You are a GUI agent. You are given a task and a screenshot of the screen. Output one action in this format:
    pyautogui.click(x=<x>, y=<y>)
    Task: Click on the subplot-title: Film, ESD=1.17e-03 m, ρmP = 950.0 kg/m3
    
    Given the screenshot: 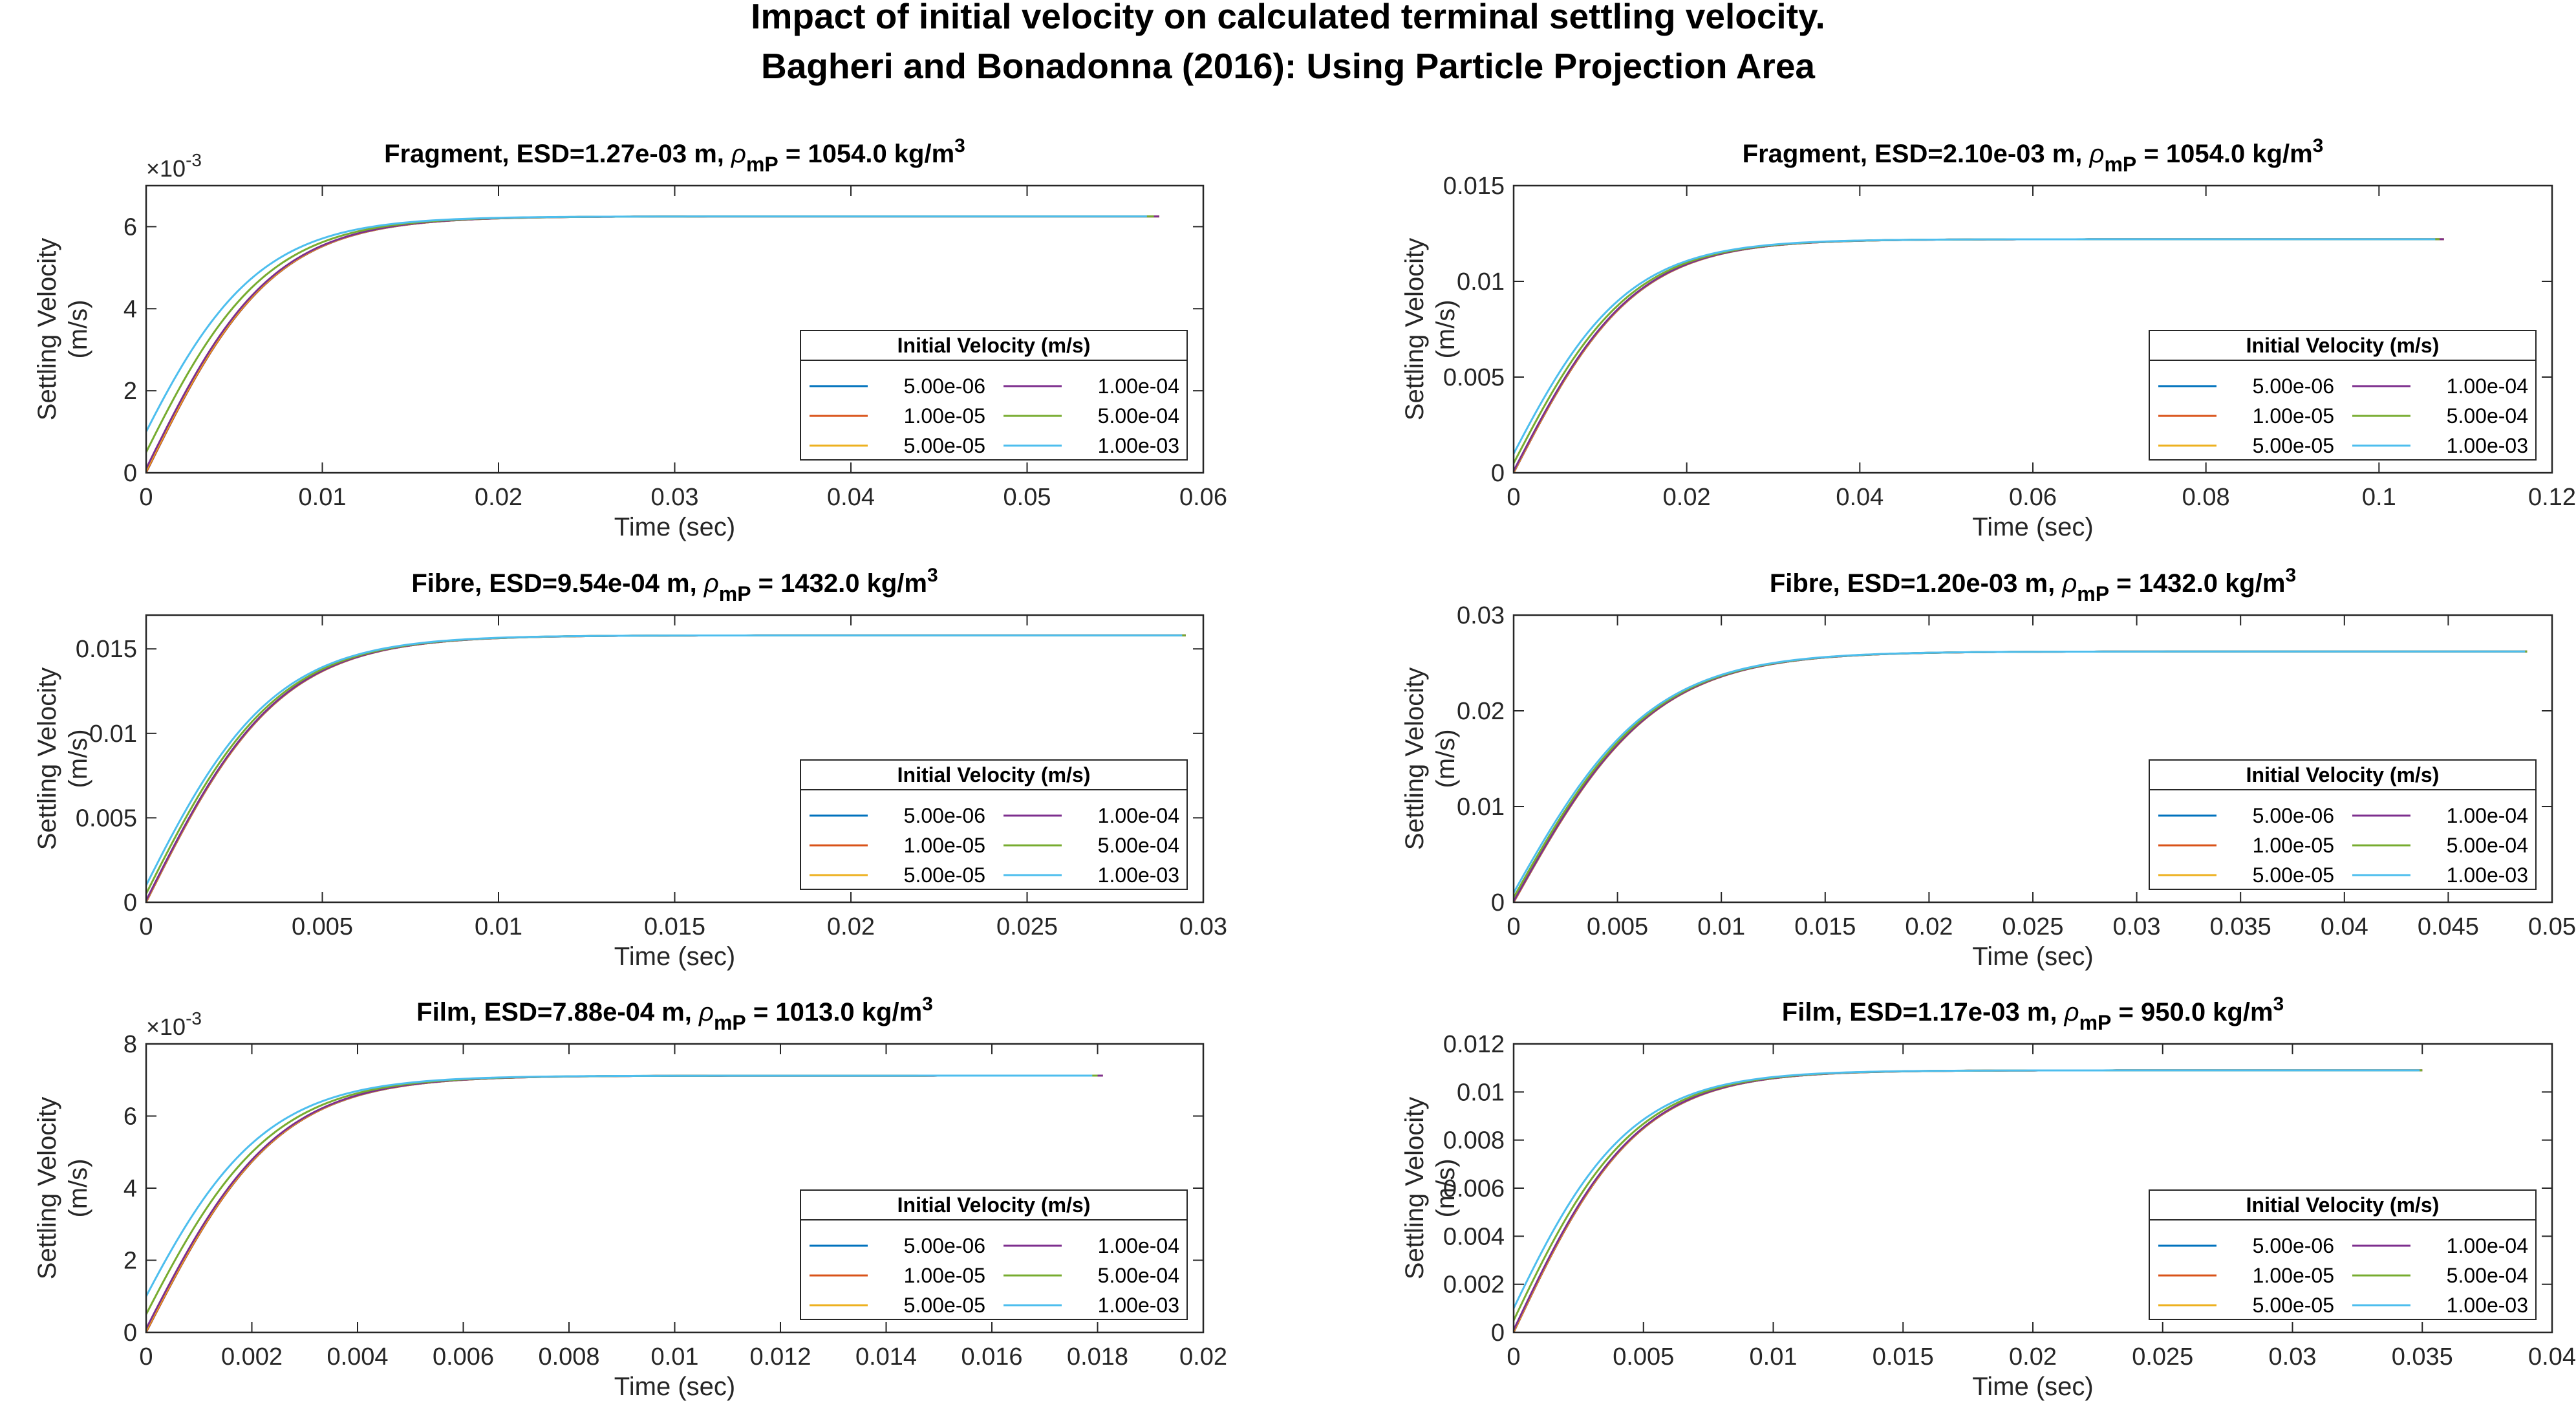 What is the action you would take?
    pyautogui.click(x=2033, y=1013)
    